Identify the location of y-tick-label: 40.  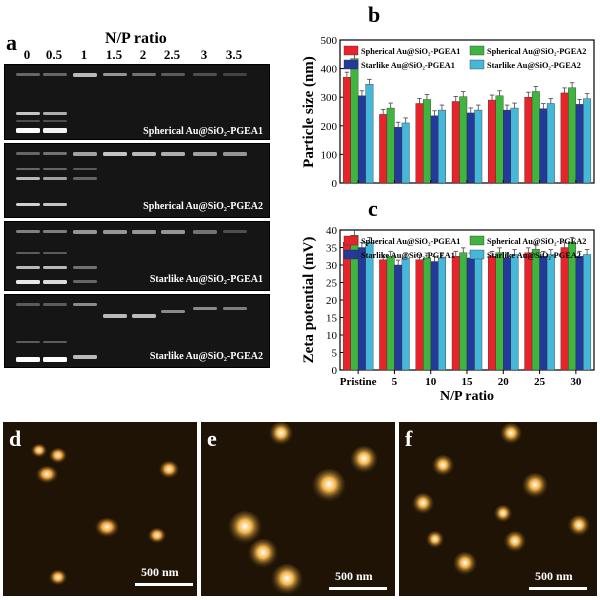
(332, 231).